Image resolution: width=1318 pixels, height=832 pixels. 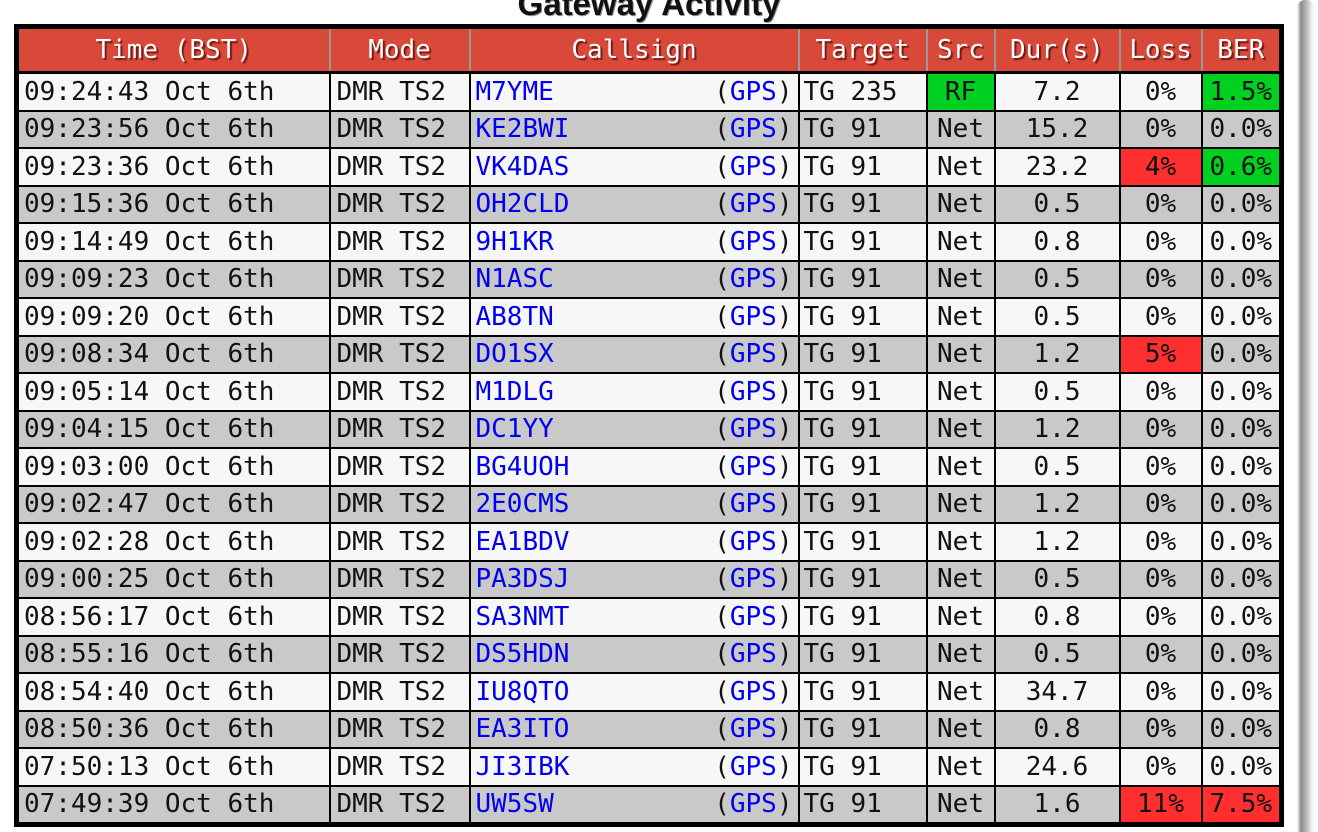 What do you see at coordinates (1160, 50) in the screenshot?
I see `col-header-loss: Loss` at bounding box center [1160, 50].